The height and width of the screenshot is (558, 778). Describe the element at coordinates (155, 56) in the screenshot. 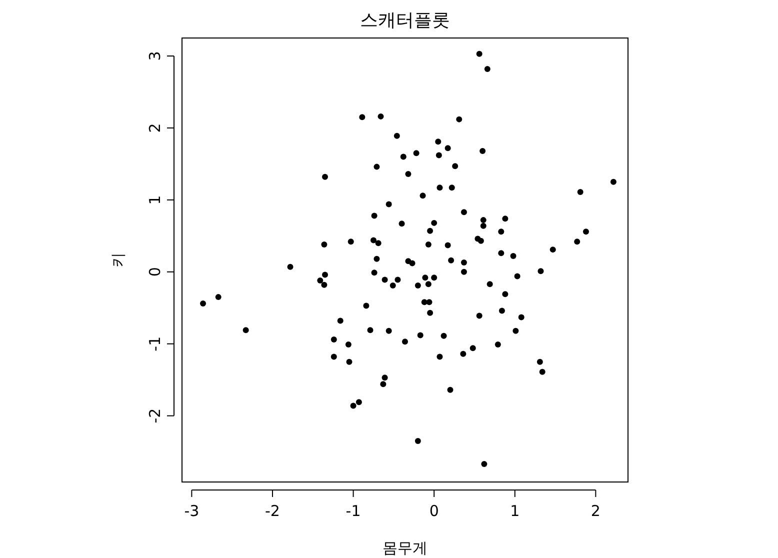

I see `y-tick-label: 3` at that location.